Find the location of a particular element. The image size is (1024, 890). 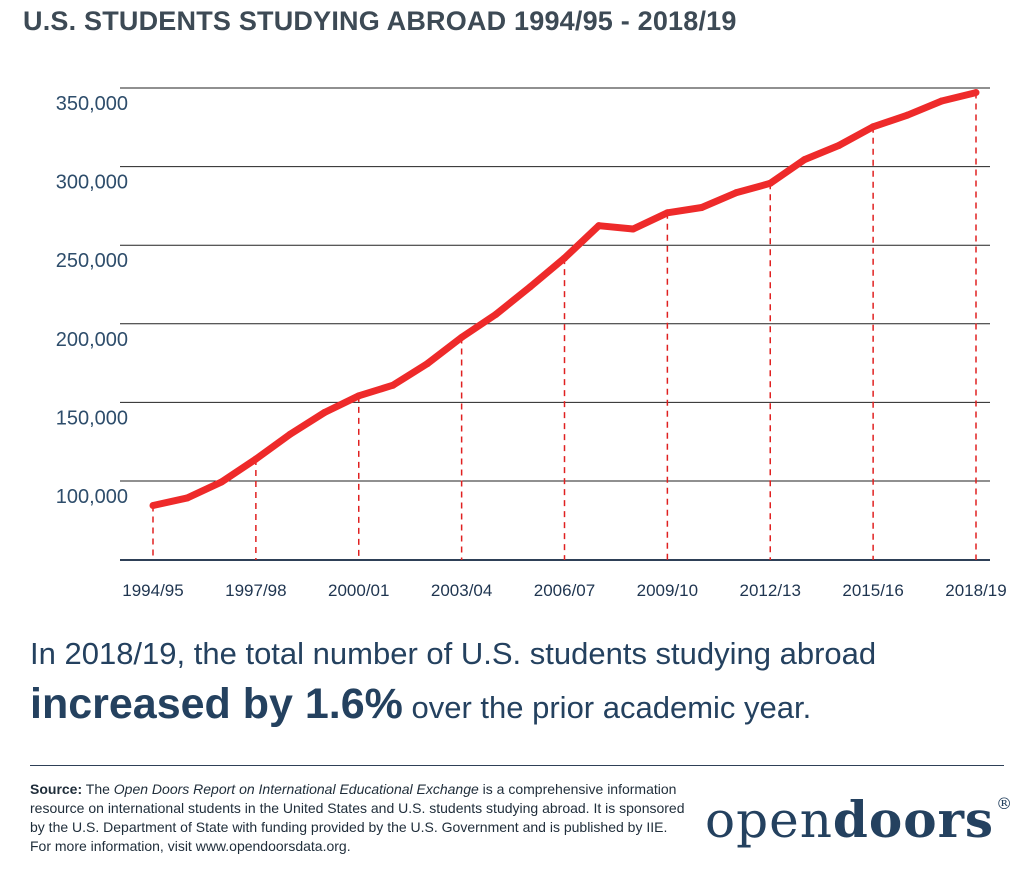

x-tick-label: 2009/10 is located at coordinates (667, 590).